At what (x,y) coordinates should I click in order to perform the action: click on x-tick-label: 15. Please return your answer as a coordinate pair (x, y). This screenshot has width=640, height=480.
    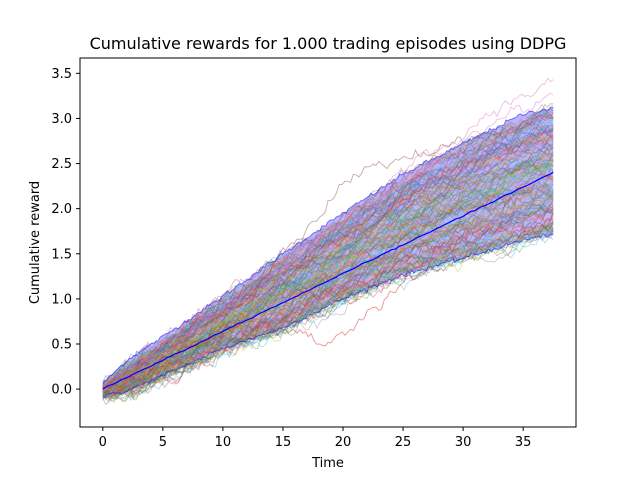
    Looking at the image, I should click on (283, 442).